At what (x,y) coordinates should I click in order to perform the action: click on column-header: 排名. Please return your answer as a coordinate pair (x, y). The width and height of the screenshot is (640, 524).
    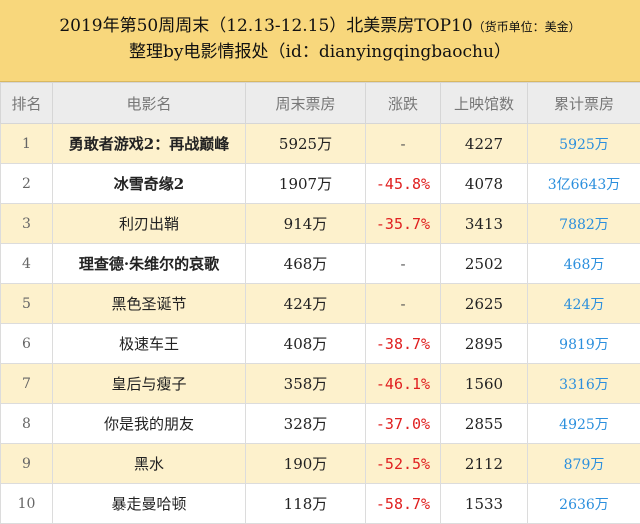
    Looking at the image, I should click on (27, 103).